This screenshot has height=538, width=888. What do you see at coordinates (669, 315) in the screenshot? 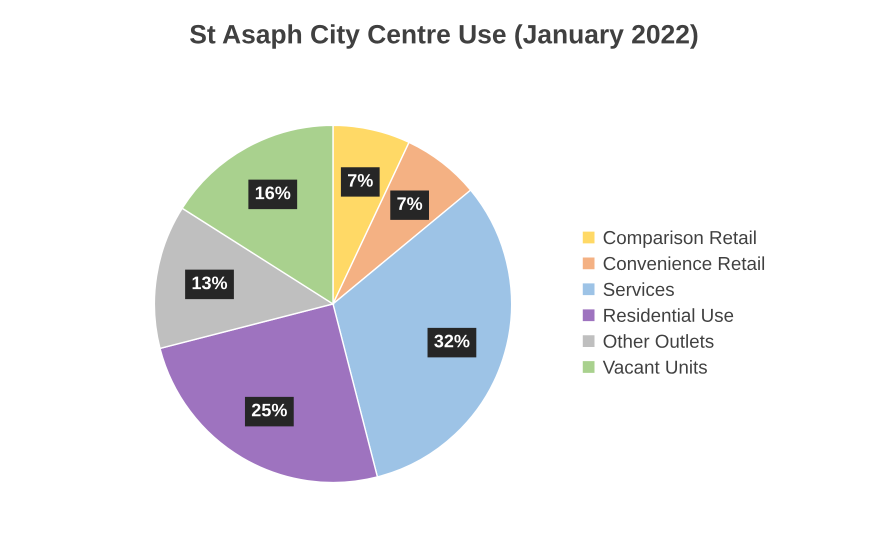
I see `legend-label: Residential Use` at bounding box center [669, 315].